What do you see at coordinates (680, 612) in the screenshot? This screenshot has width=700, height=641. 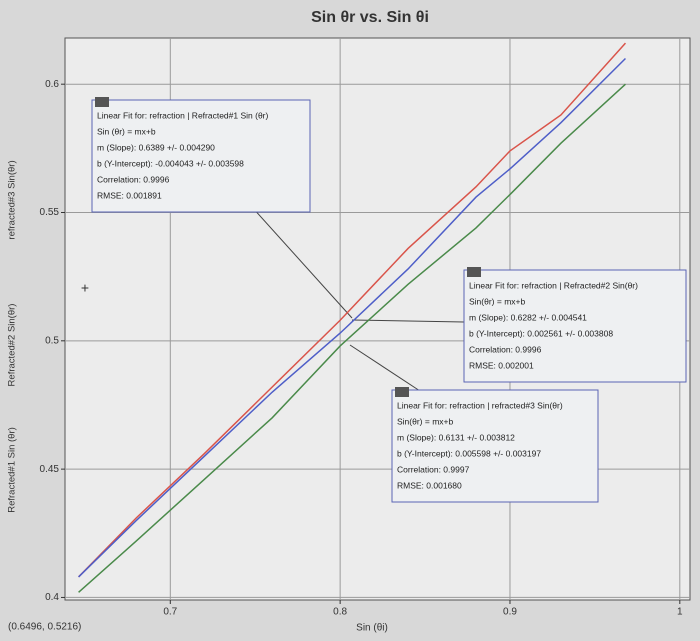 I see `x-tick-label: 1` at bounding box center [680, 612].